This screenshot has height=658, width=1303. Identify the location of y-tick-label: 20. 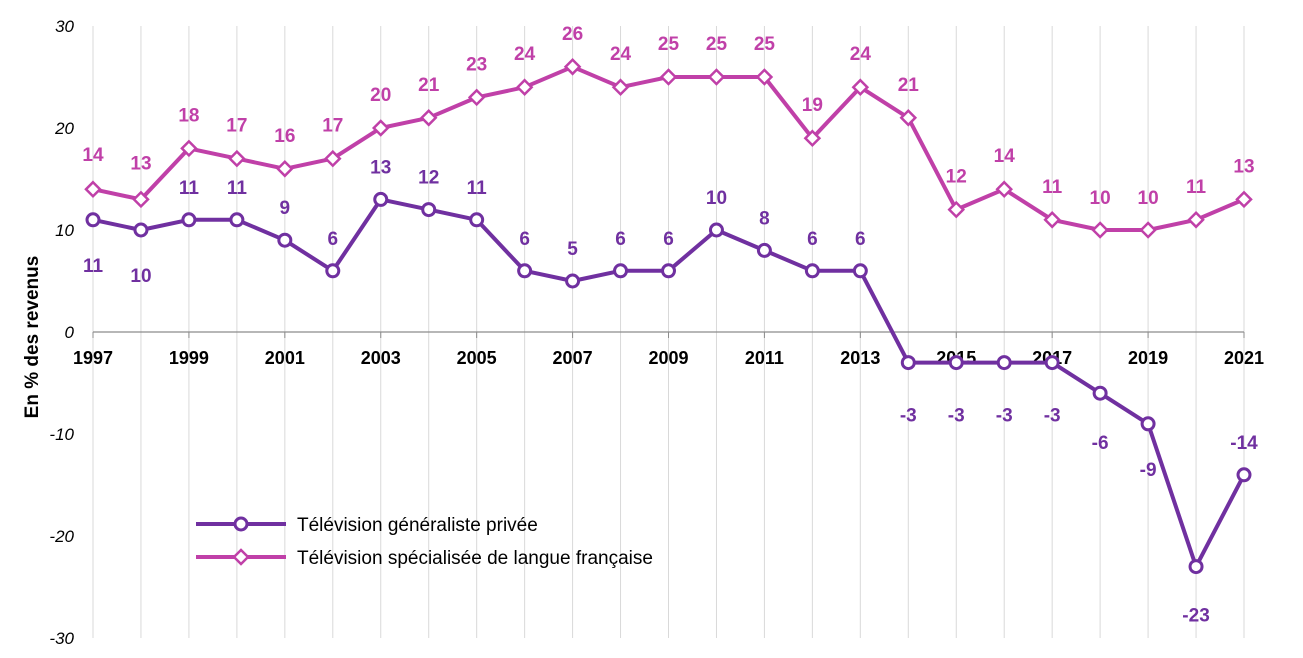
(64, 128).